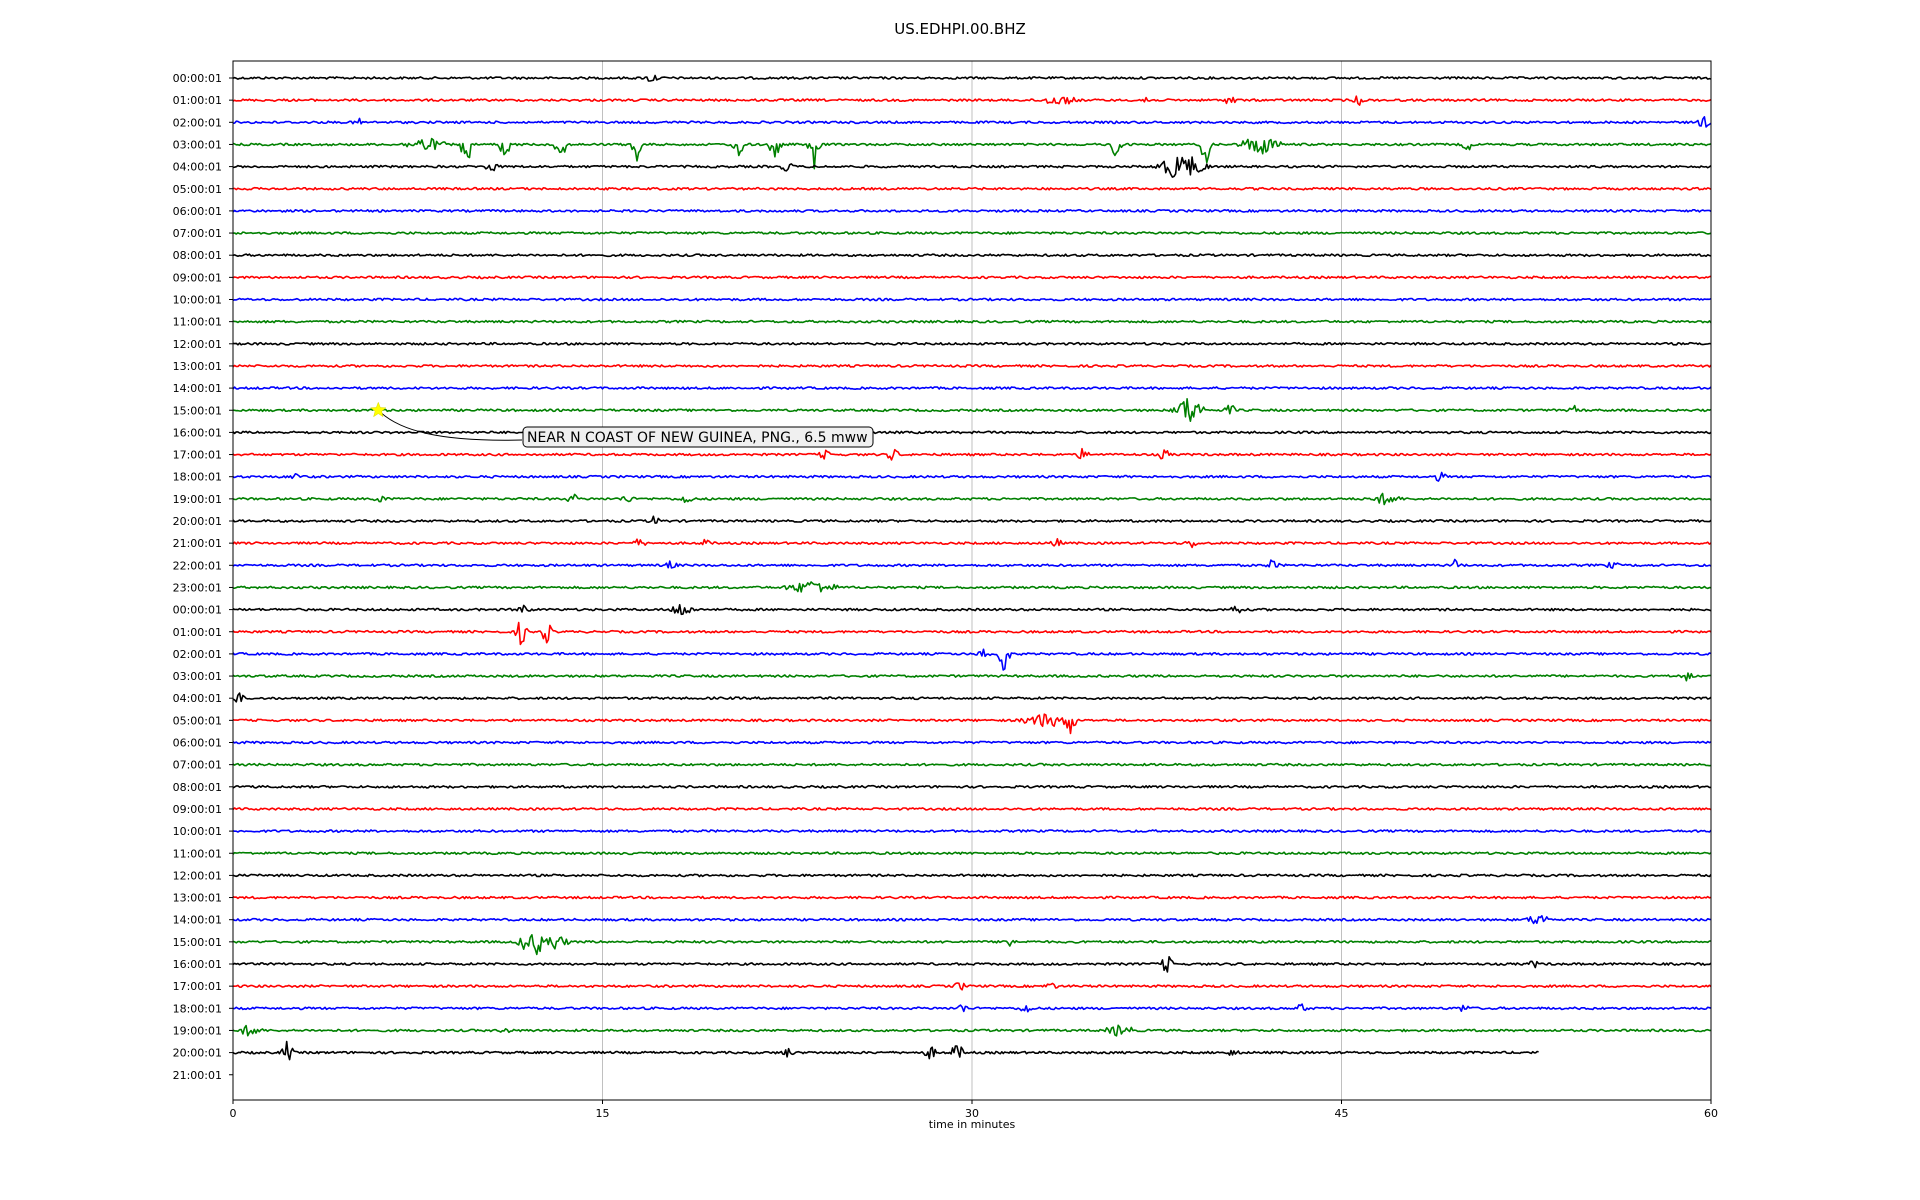 This screenshot has height=1200, width=1920. I want to click on x-tick-label: 45, so click(1342, 1113).